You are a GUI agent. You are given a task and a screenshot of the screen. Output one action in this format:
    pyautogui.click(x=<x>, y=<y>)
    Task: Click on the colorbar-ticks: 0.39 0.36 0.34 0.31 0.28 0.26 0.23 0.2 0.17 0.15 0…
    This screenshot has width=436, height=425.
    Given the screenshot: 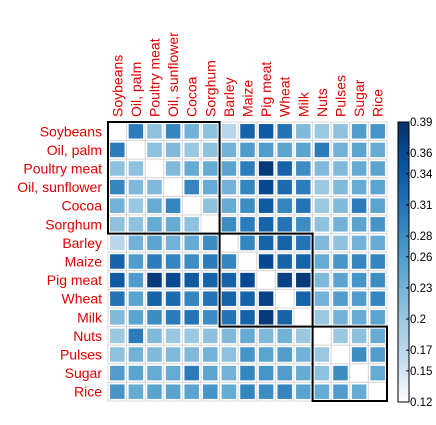 What is the action you would take?
    pyautogui.click(x=419, y=263)
    